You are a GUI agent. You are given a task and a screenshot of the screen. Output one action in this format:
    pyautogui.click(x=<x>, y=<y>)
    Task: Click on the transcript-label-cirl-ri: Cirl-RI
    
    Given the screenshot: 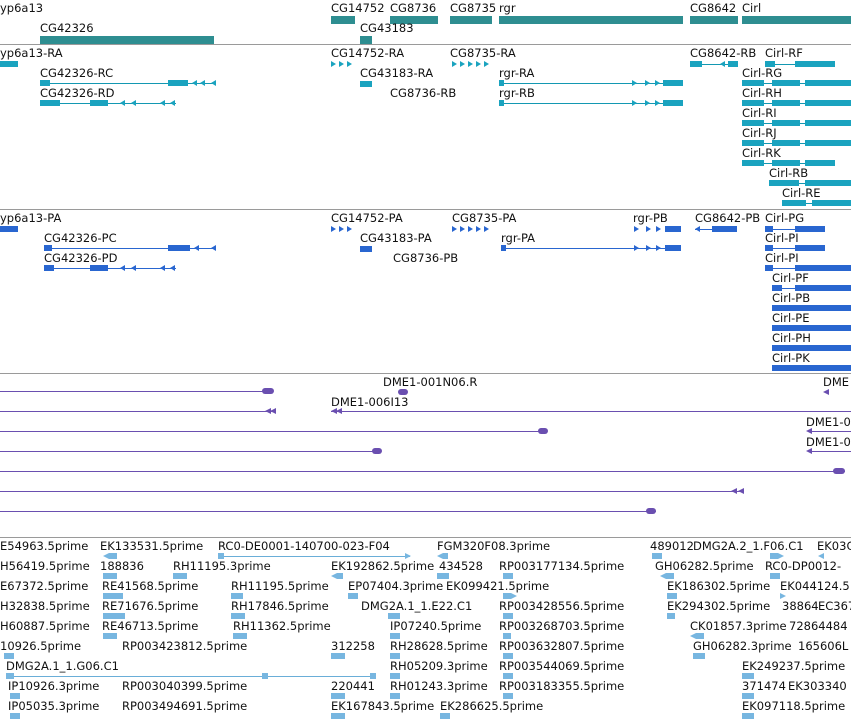 What is the action you would take?
    pyautogui.click(x=759, y=113)
    